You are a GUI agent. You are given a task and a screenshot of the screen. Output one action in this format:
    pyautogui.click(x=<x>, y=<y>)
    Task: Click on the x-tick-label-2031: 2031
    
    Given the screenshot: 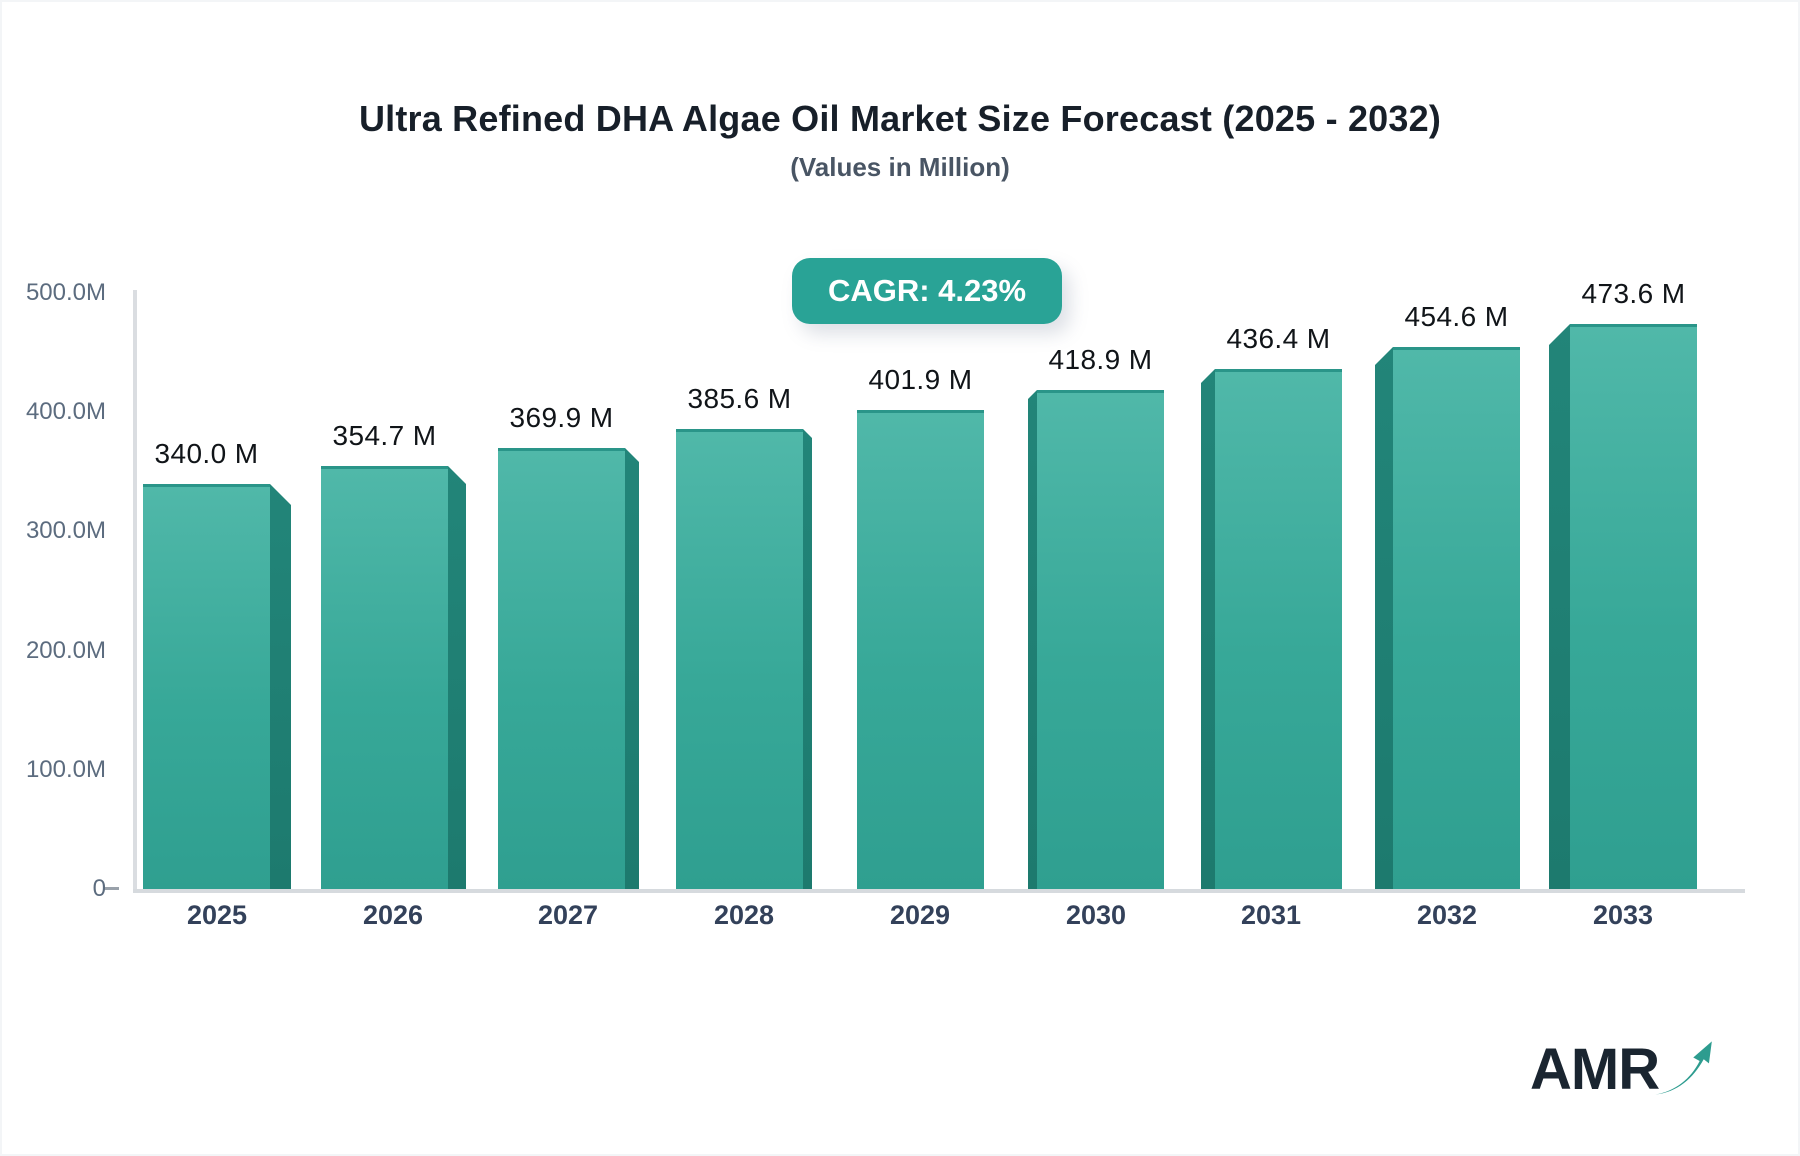 What is the action you would take?
    pyautogui.click(x=1271, y=915)
    